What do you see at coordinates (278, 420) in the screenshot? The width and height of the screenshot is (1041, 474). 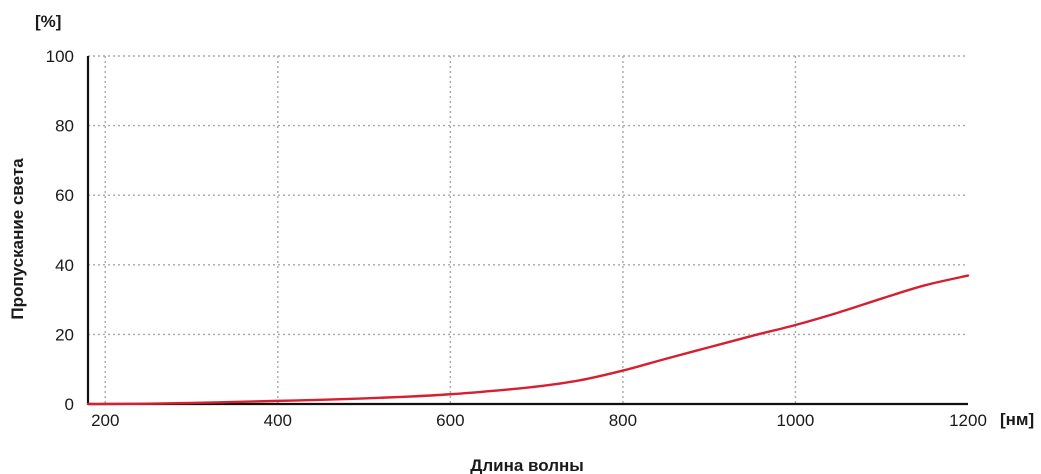 I see `x-tick-label-400: 400` at bounding box center [278, 420].